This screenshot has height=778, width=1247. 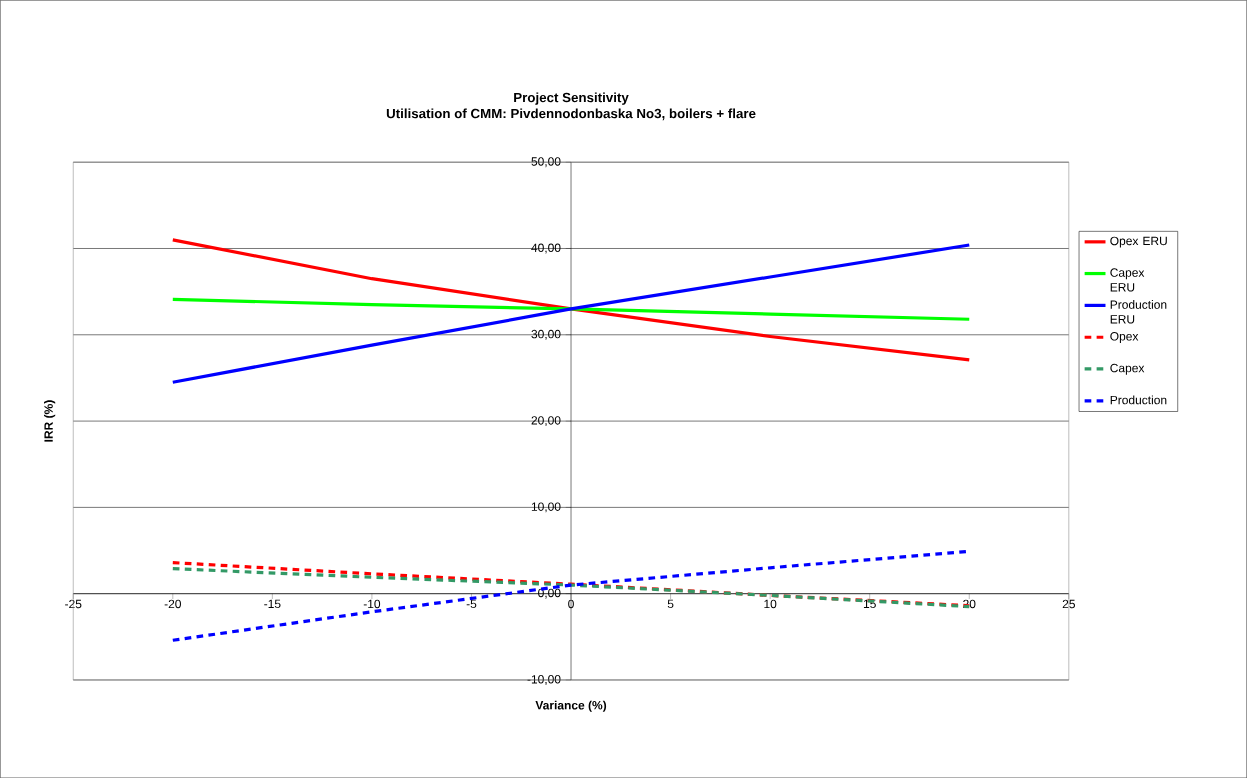 I want to click on x-tick-label: 5, so click(x=670, y=604).